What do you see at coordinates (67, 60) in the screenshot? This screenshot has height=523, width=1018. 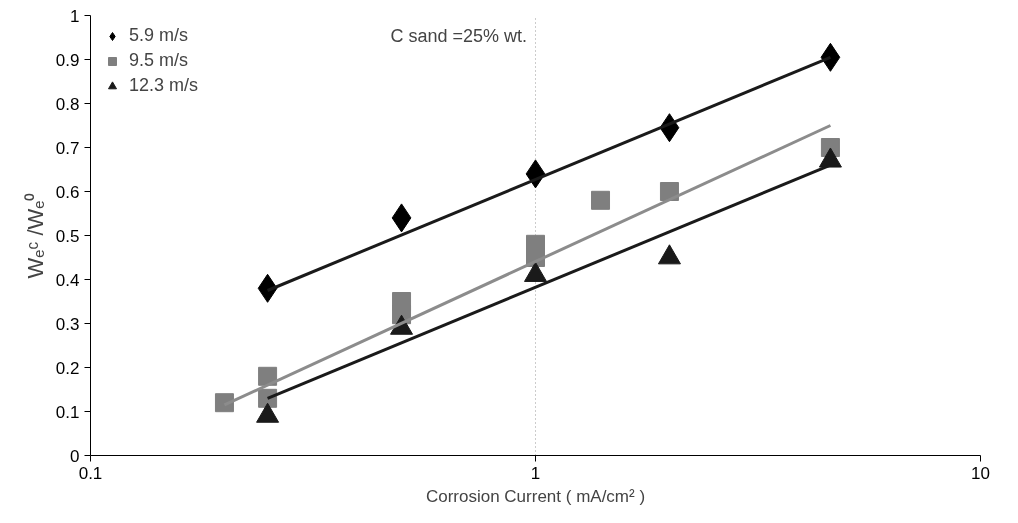 I see `y-tick-label: 0.9` at bounding box center [67, 60].